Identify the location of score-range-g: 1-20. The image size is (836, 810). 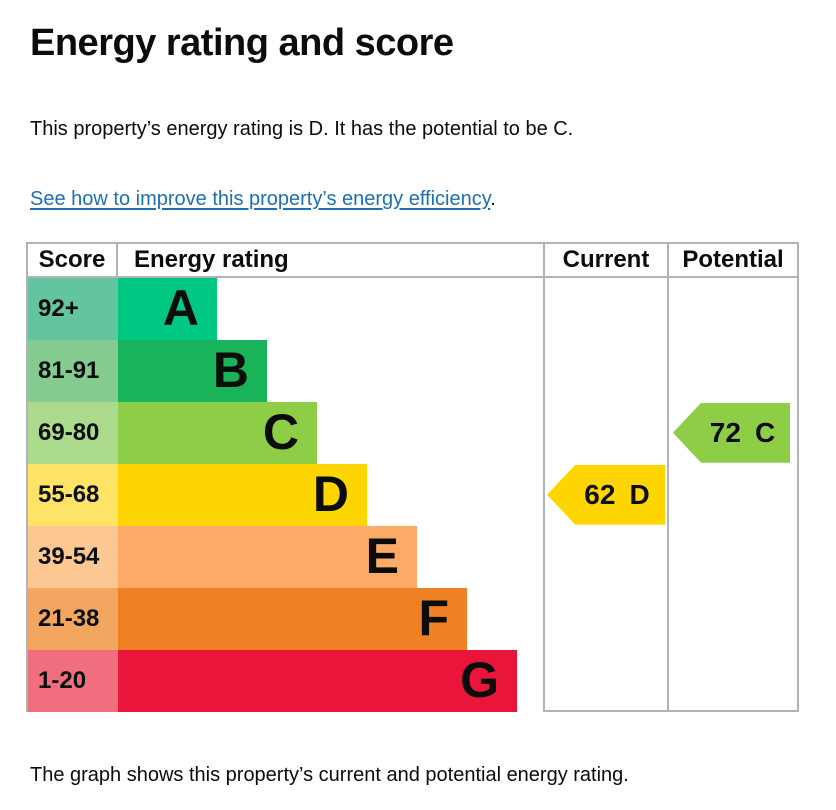
(73, 680).